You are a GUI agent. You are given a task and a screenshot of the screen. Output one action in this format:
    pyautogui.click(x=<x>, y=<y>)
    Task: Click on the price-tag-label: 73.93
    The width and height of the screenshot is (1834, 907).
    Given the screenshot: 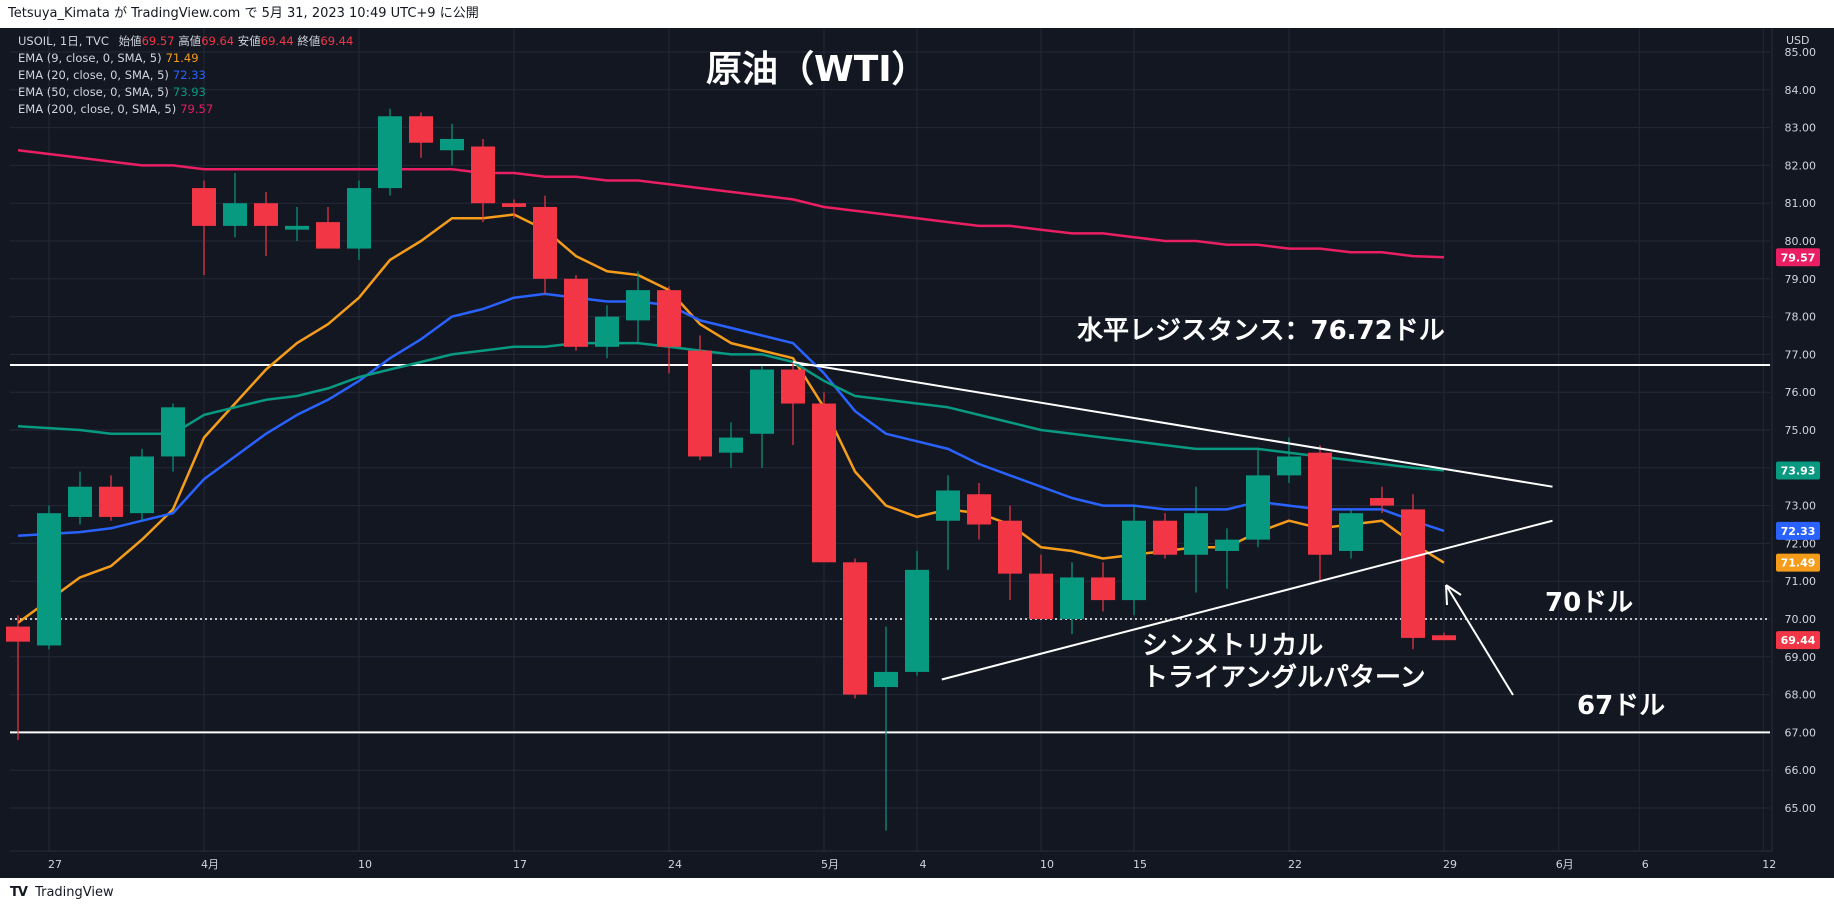 What is the action you would take?
    pyautogui.click(x=1798, y=470)
    